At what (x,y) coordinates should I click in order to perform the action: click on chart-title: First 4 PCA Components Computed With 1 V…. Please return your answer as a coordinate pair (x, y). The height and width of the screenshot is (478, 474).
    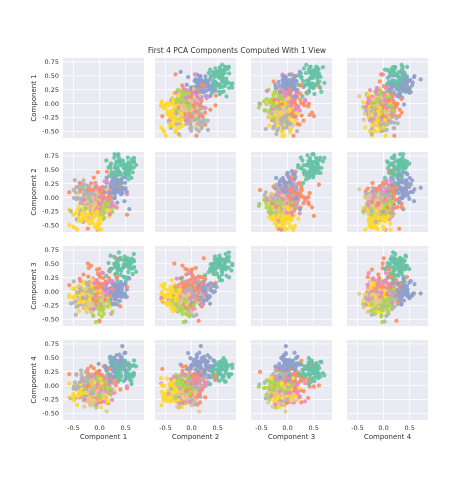
    Looking at the image, I should click on (237, 50).